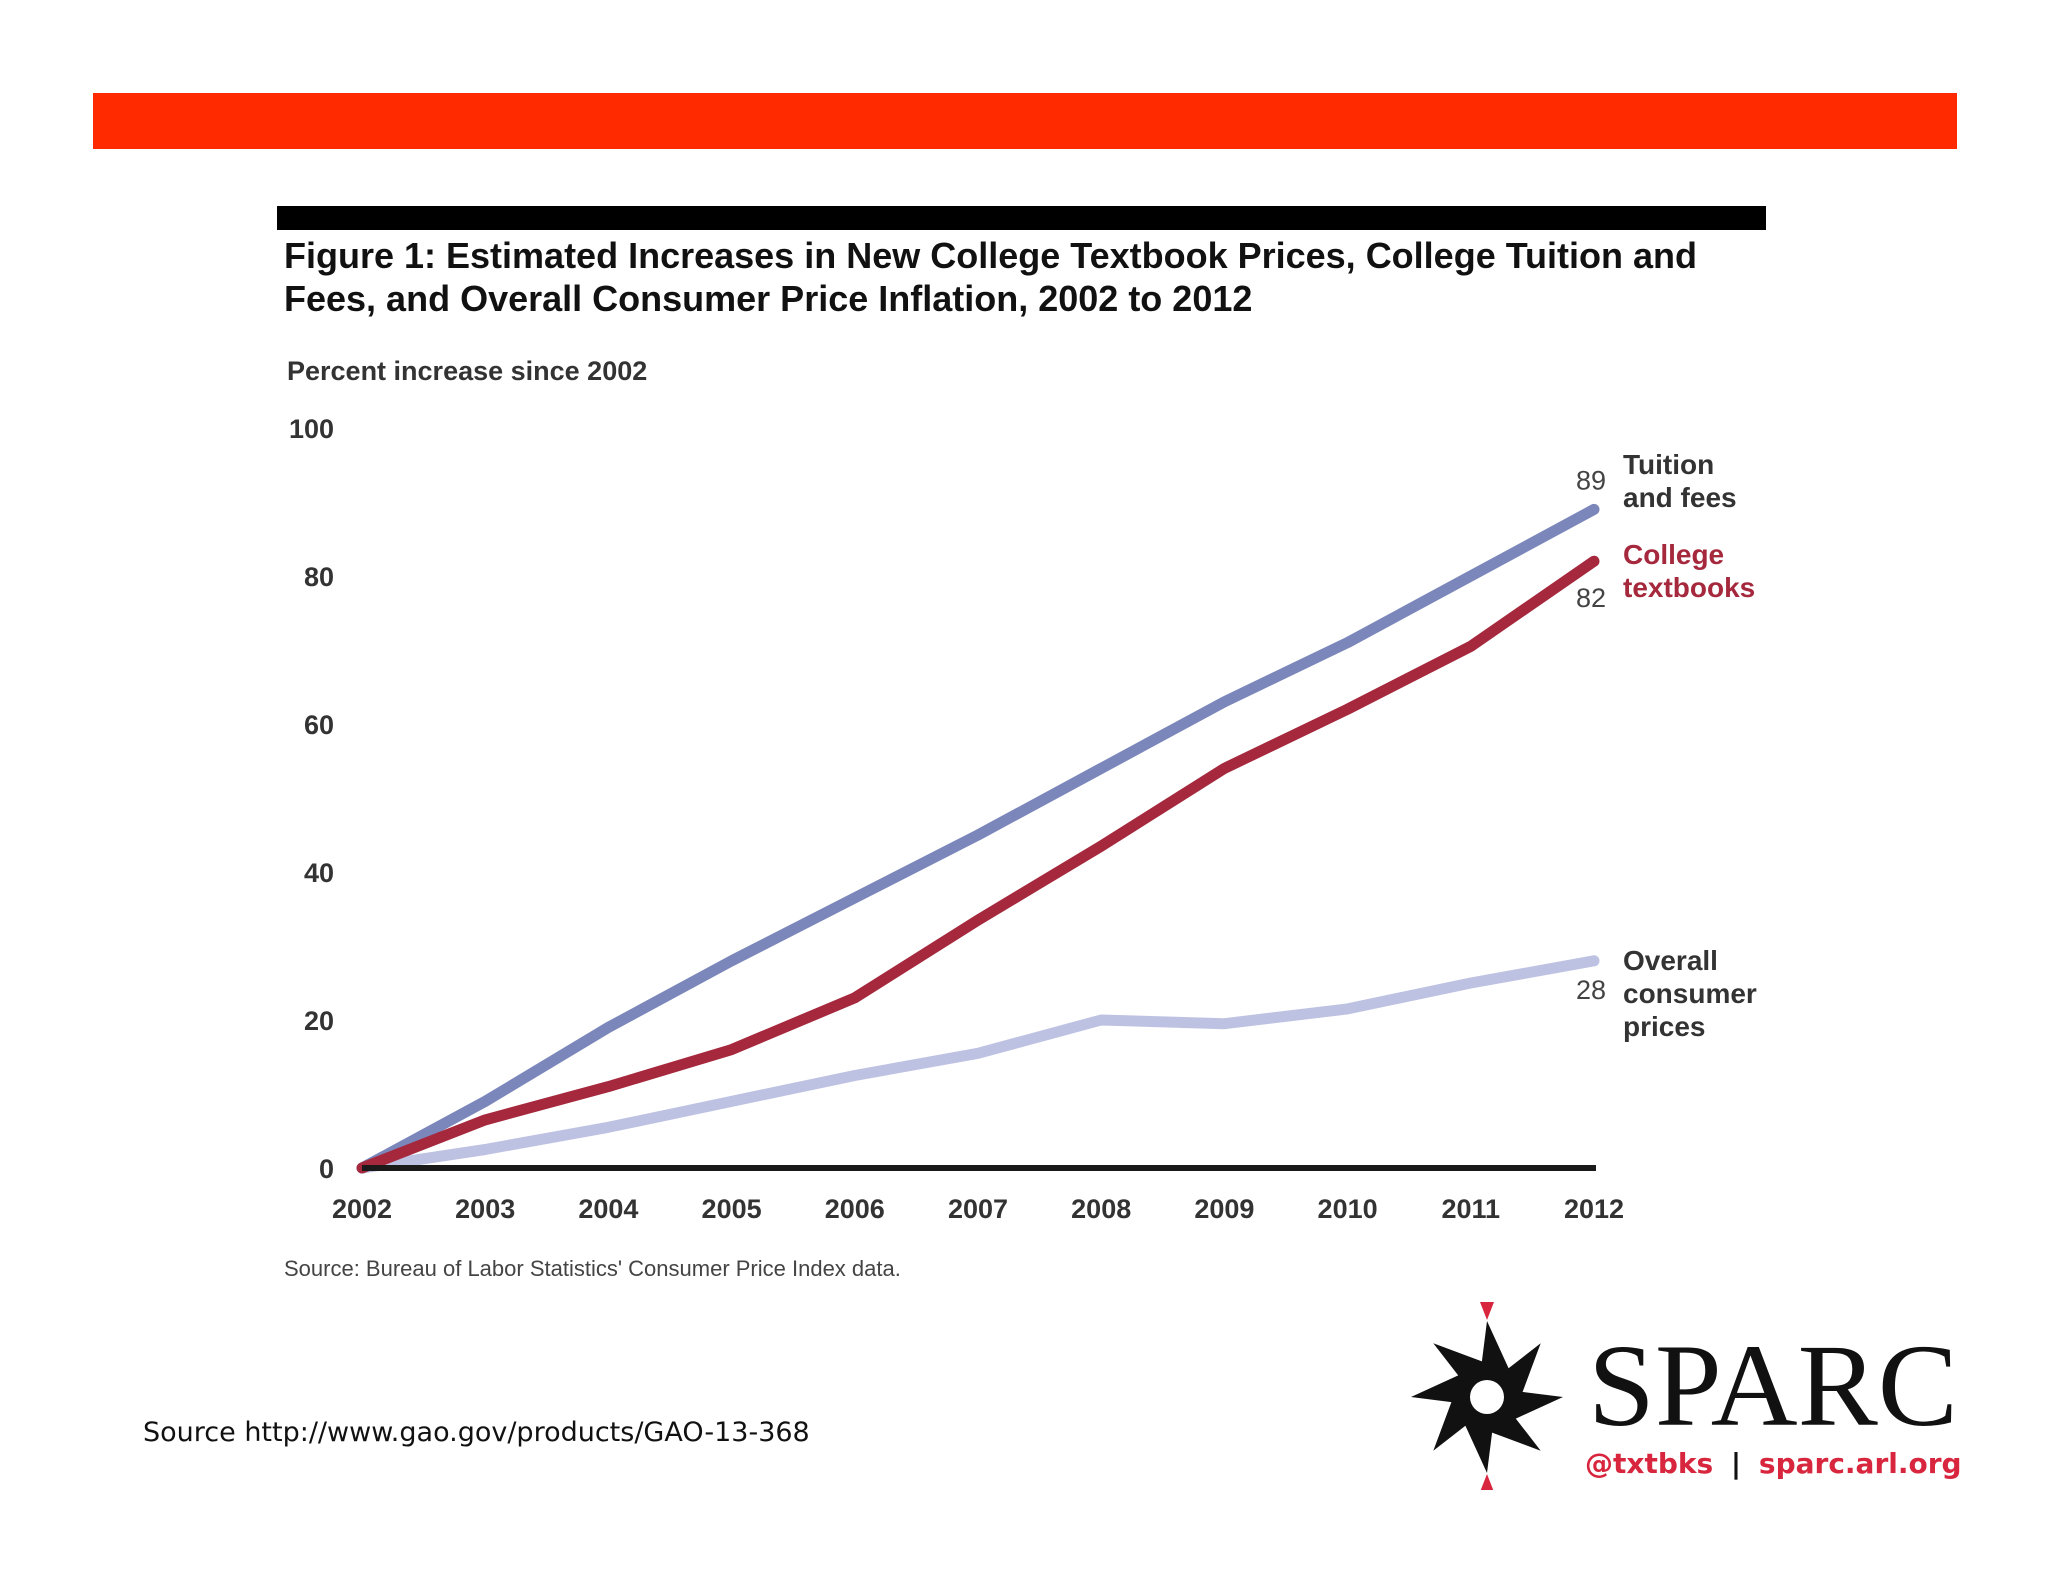 Image resolution: width=2048 pixels, height=1582 pixels. Describe the element at coordinates (319, 1021) in the screenshot. I see `y-tick-label: 20` at that location.